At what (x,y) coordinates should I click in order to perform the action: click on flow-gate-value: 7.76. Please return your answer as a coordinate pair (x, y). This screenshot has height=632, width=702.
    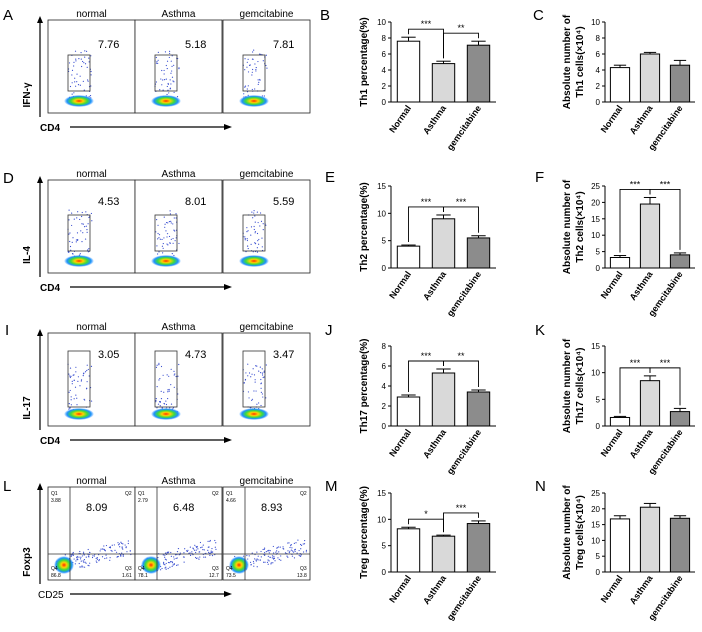
    Looking at the image, I should click on (108, 45).